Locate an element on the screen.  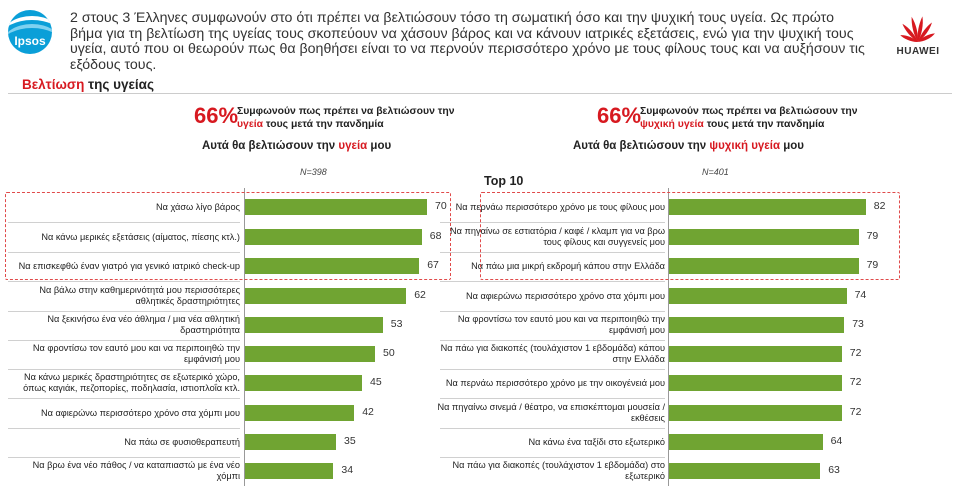
top10-label: Top 10 is located at coordinates (504, 181).